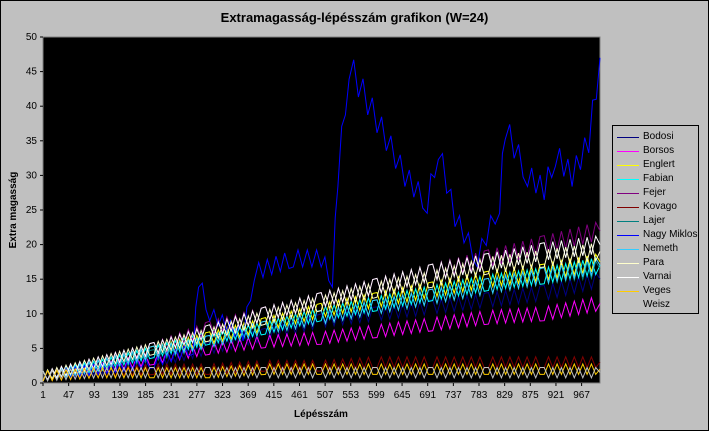  I want to click on x-tick-label: 645, so click(402, 395).